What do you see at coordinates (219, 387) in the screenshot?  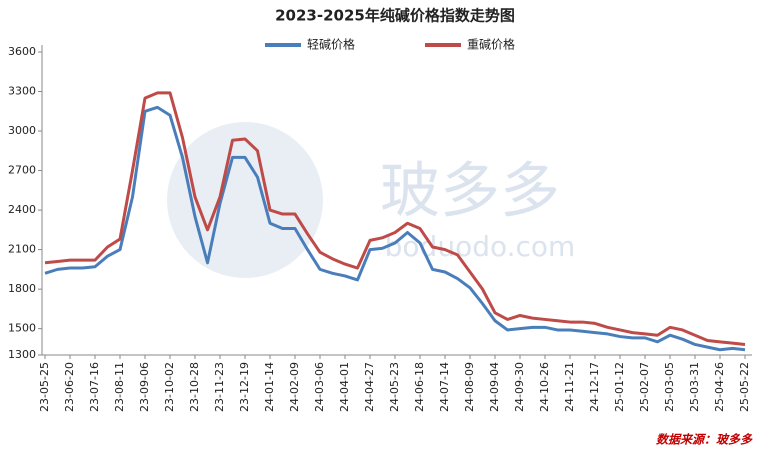 I see `x-tick-label: 23-11-23` at bounding box center [219, 387].